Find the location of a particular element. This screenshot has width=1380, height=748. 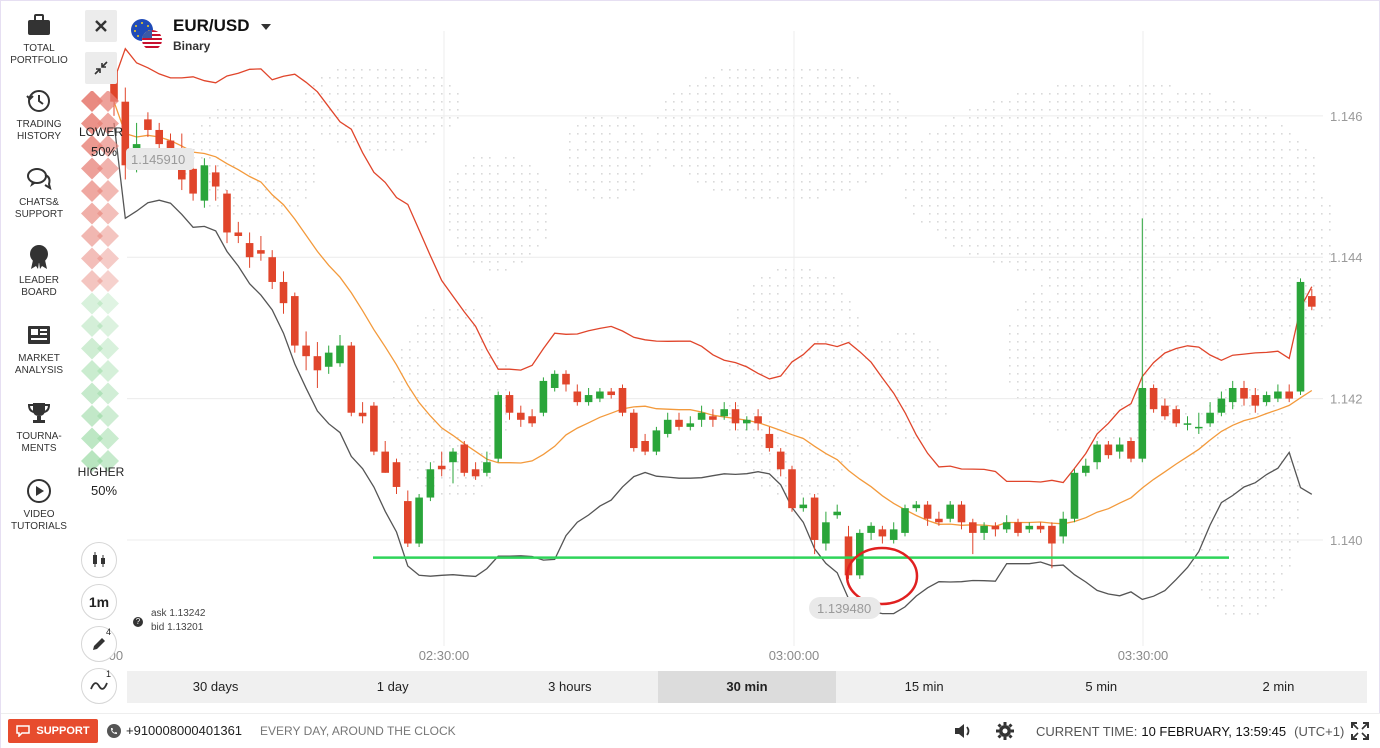

support-button: SUPPORT is located at coordinates (53, 731).